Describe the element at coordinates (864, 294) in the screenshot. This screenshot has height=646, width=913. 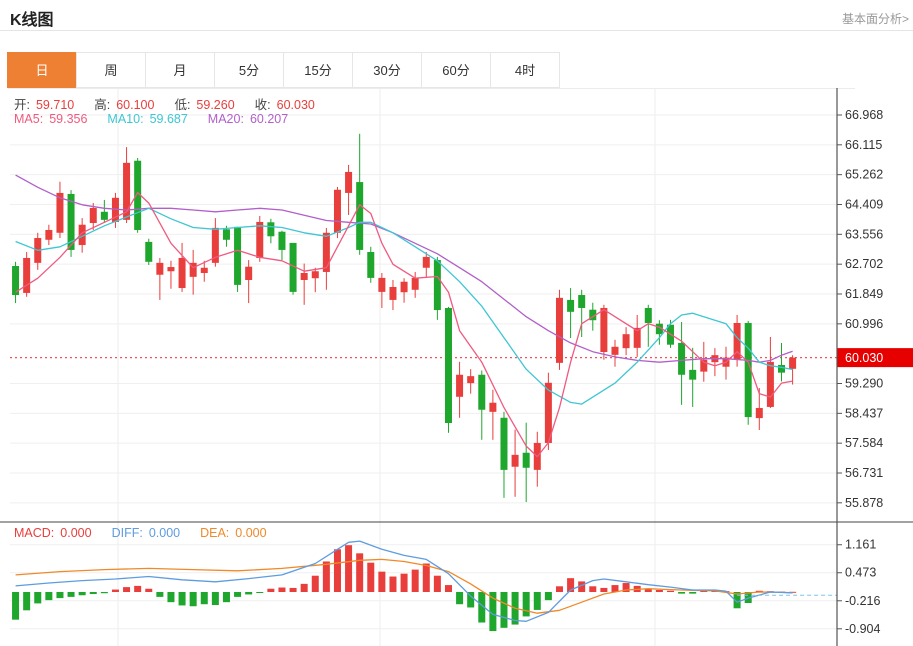
I see `price-tick-label: 61.849` at that location.